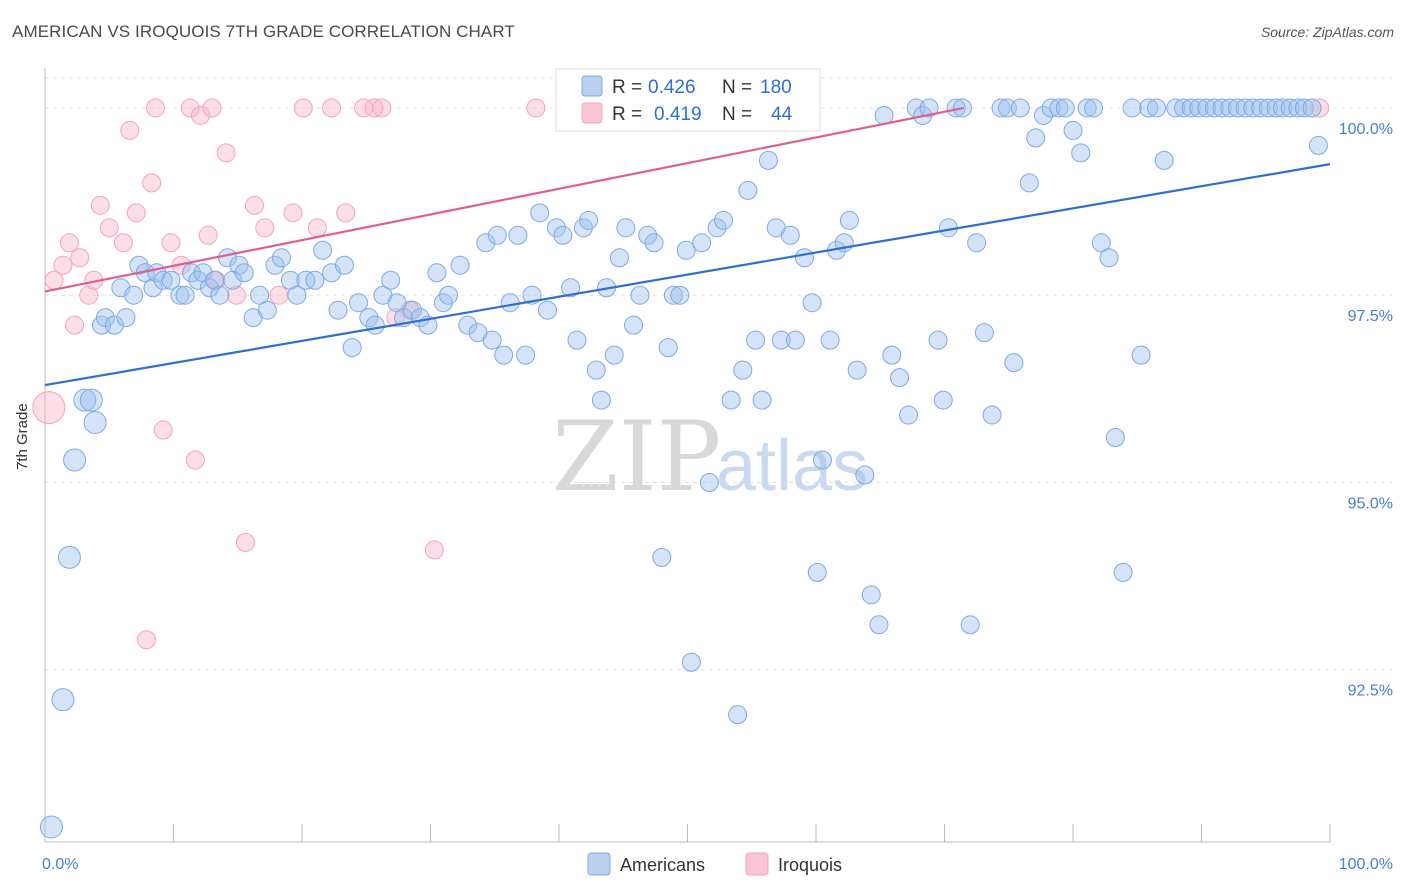 This screenshot has width=1406, height=892. Describe the element at coordinates (636, 457) in the screenshot. I see `watermark-zip: ZIP` at that location.